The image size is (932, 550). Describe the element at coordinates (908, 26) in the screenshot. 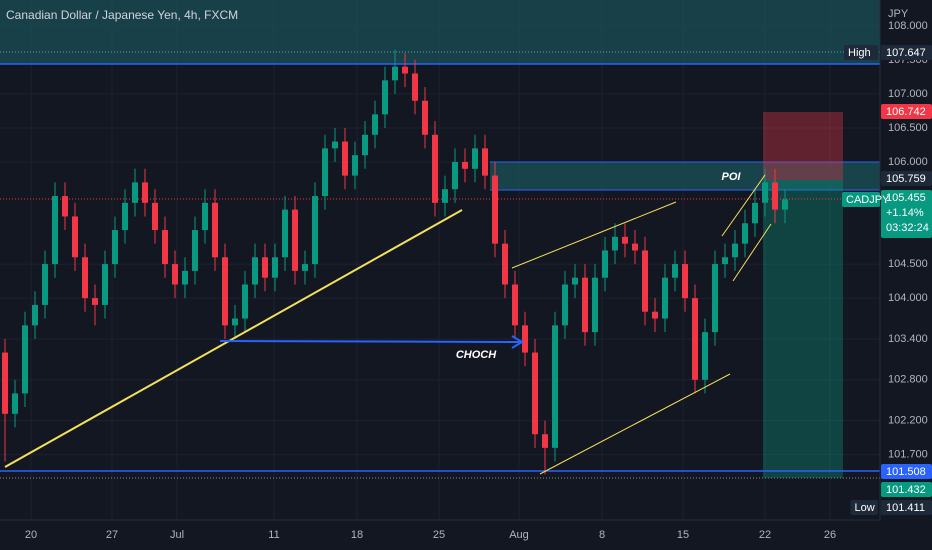

I see `y-tick-label: 108.000` at that location.